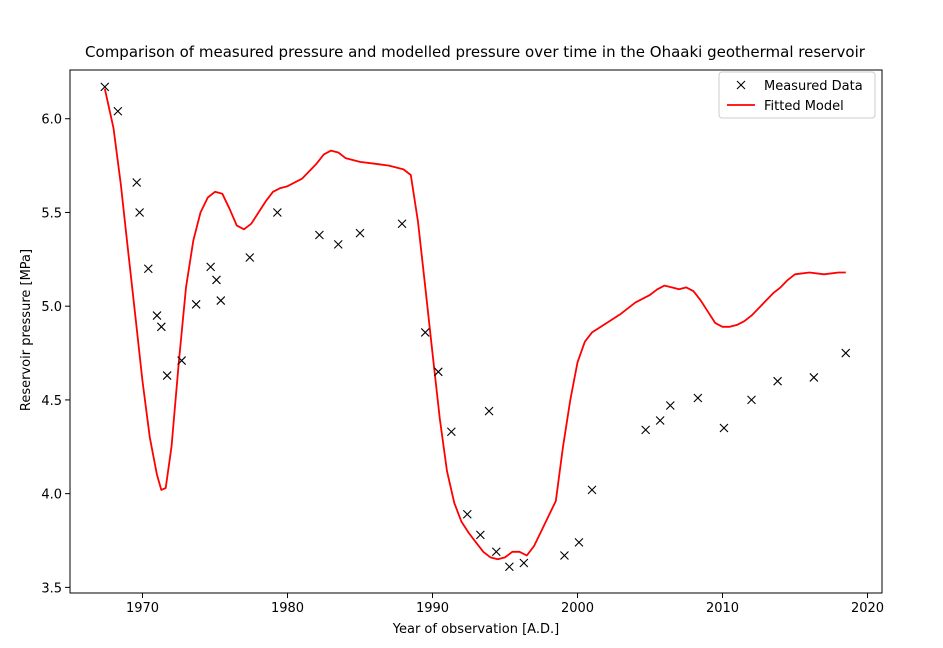 The height and width of the screenshot is (648, 943). I want to click on x-tick-label: 2010, so click(722, 608).